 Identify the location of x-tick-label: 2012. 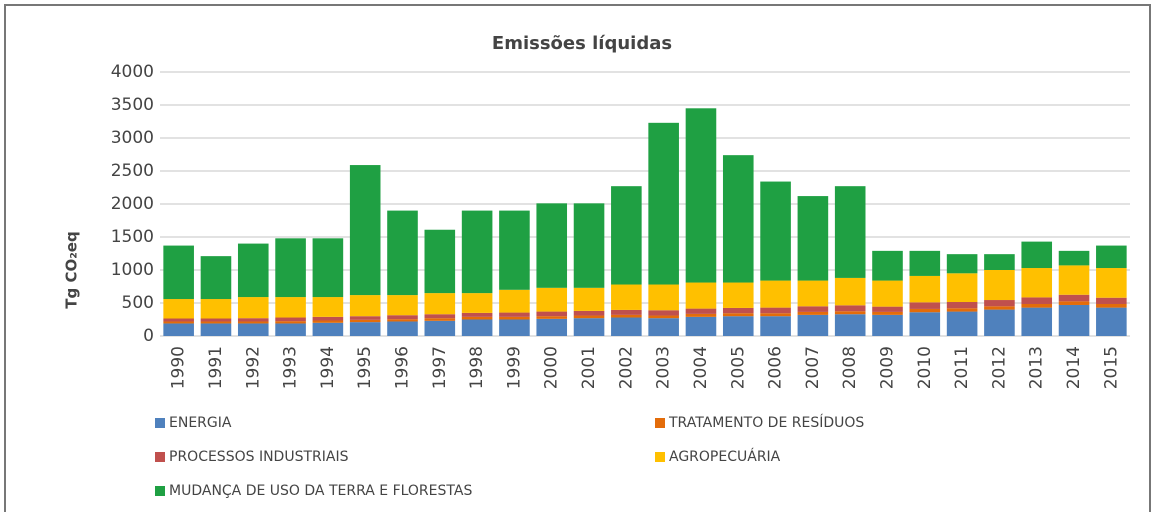
(999, 367).